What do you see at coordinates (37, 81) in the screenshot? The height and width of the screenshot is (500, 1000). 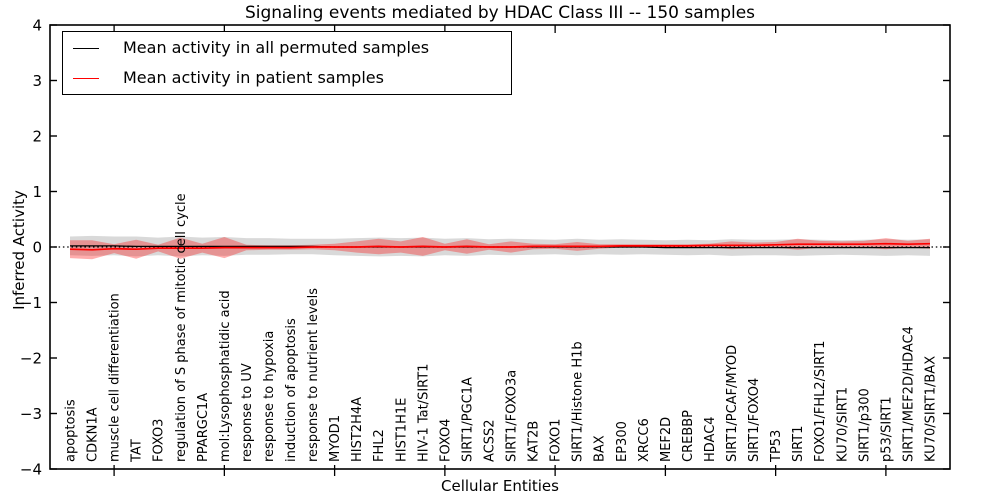 I see `y-tick-label: 3` at bounding box center [37, 81].